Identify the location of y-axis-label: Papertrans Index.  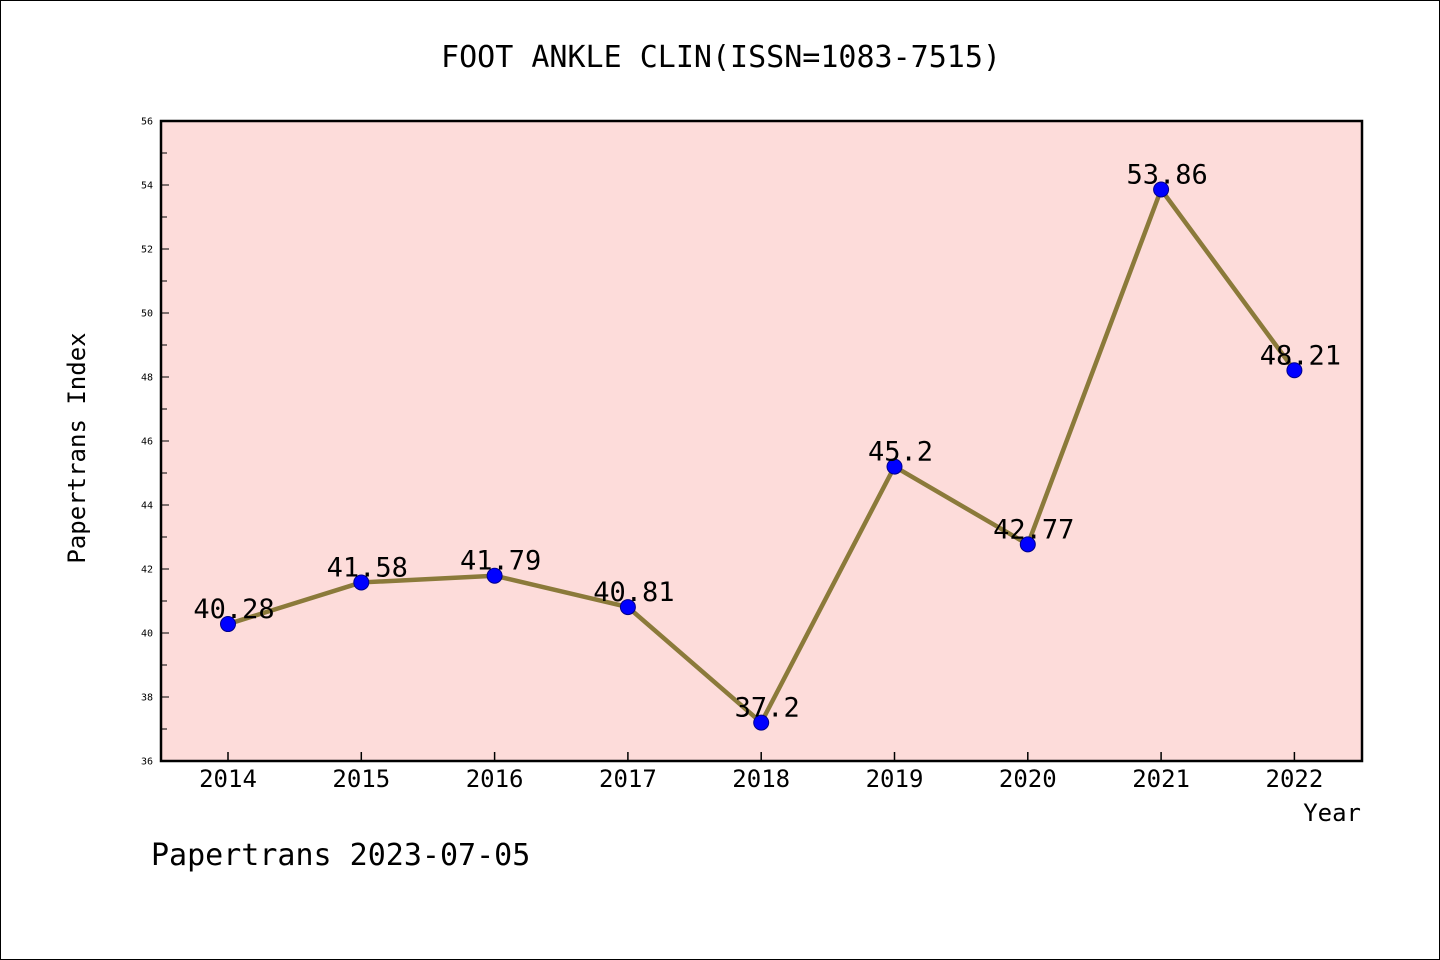
(77, 447).